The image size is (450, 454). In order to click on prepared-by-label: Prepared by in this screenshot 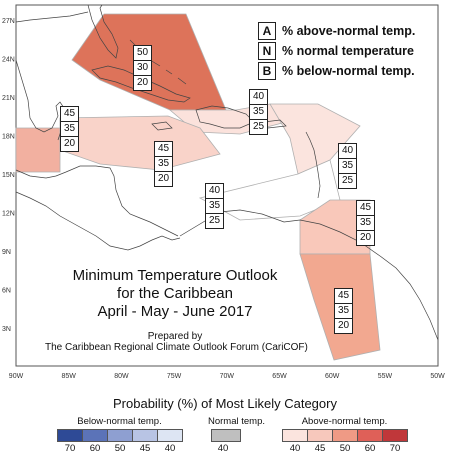, I will do `click(175, 336)`.